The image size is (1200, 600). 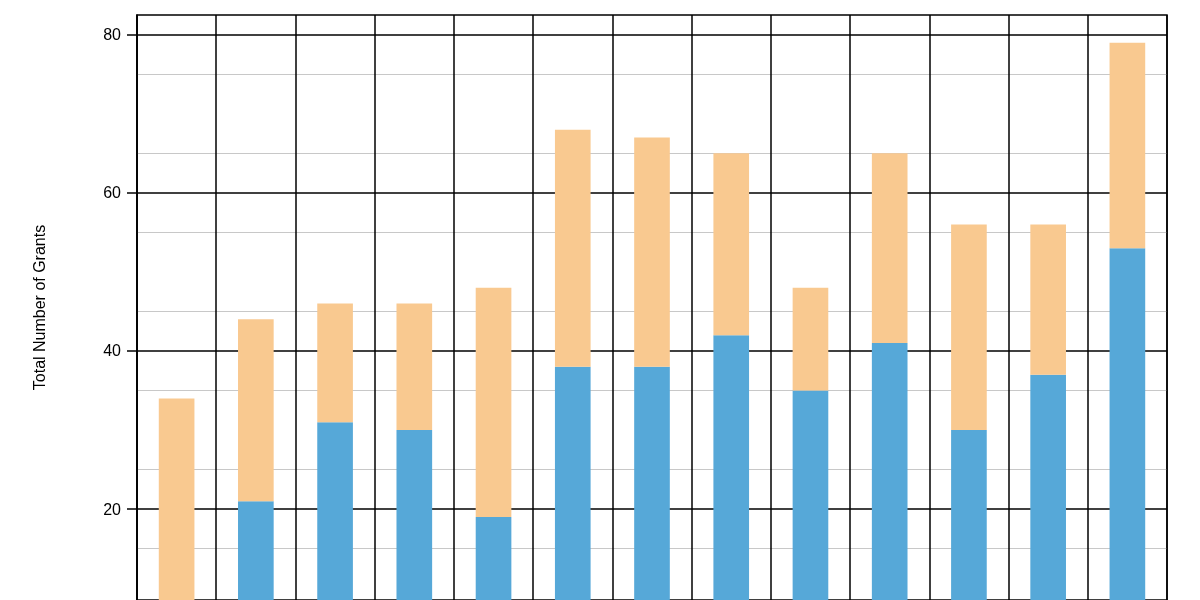 I want to click on y-tick-label: 20, so click(x=112, y=509).